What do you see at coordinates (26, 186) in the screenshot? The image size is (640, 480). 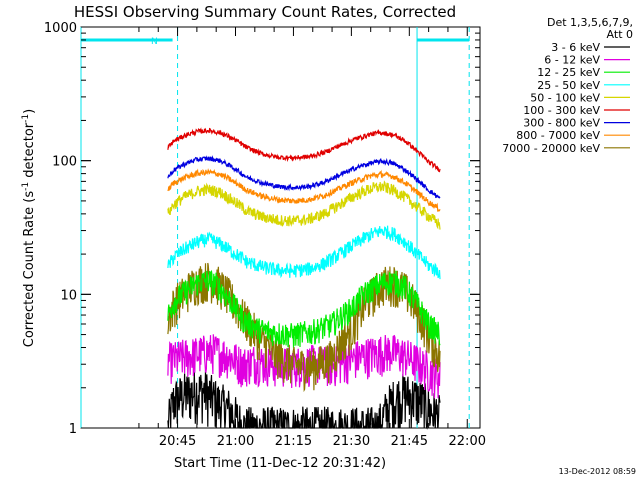 I see `y-label-sup1: -1` at bounding box center [26, 186].